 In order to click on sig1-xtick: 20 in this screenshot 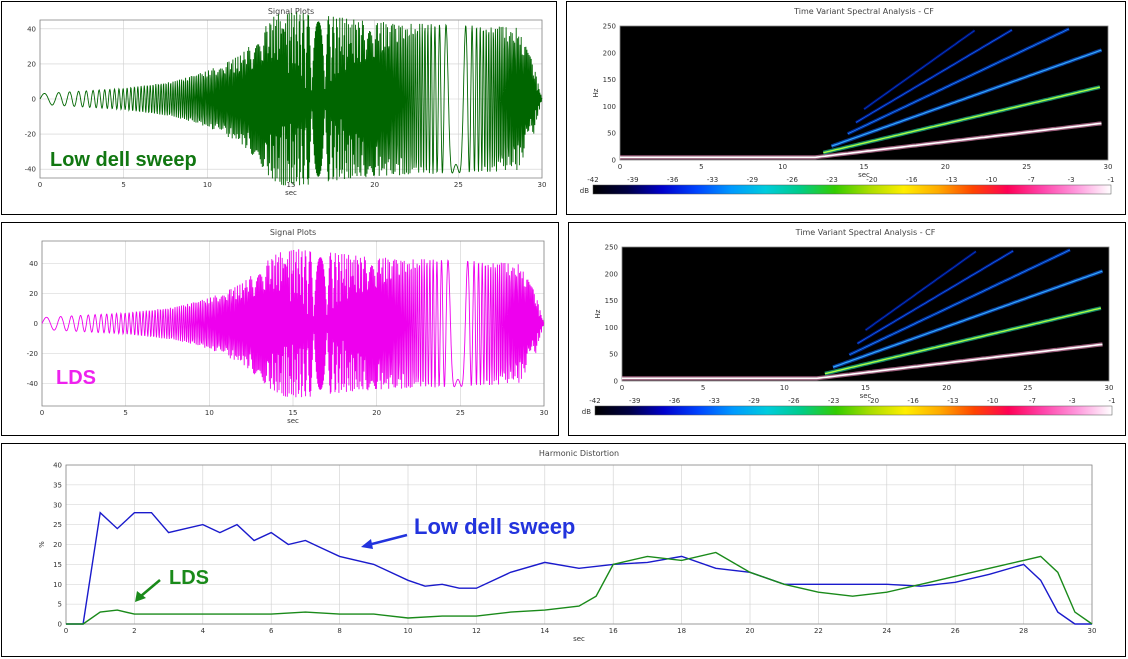, I will do `click(374, 185)`.